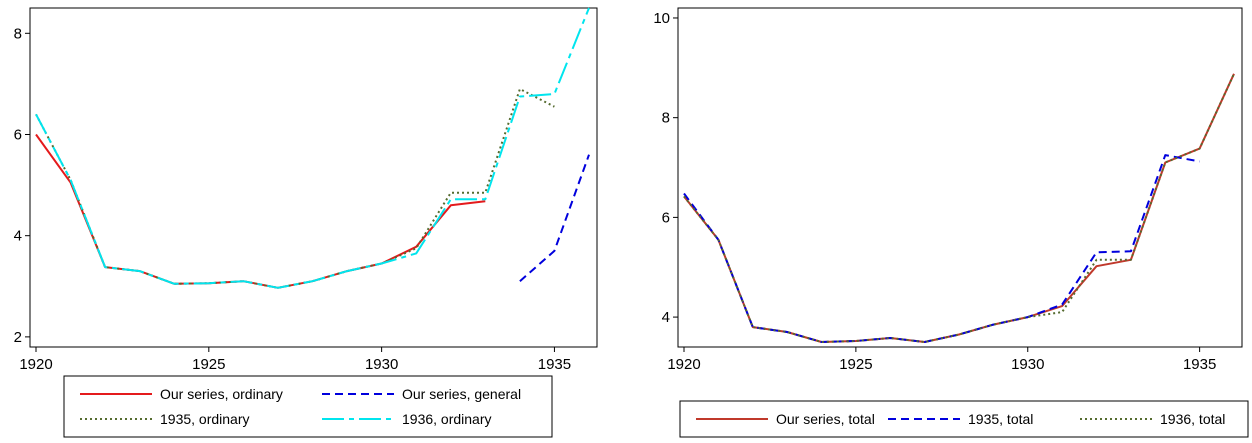 This screenshot has width=1252, height=443. What do you see at coordinates (221, 394) in the screenshot?
I see `legend-label: Our series, ordinary` at bounding box center [221, 394].